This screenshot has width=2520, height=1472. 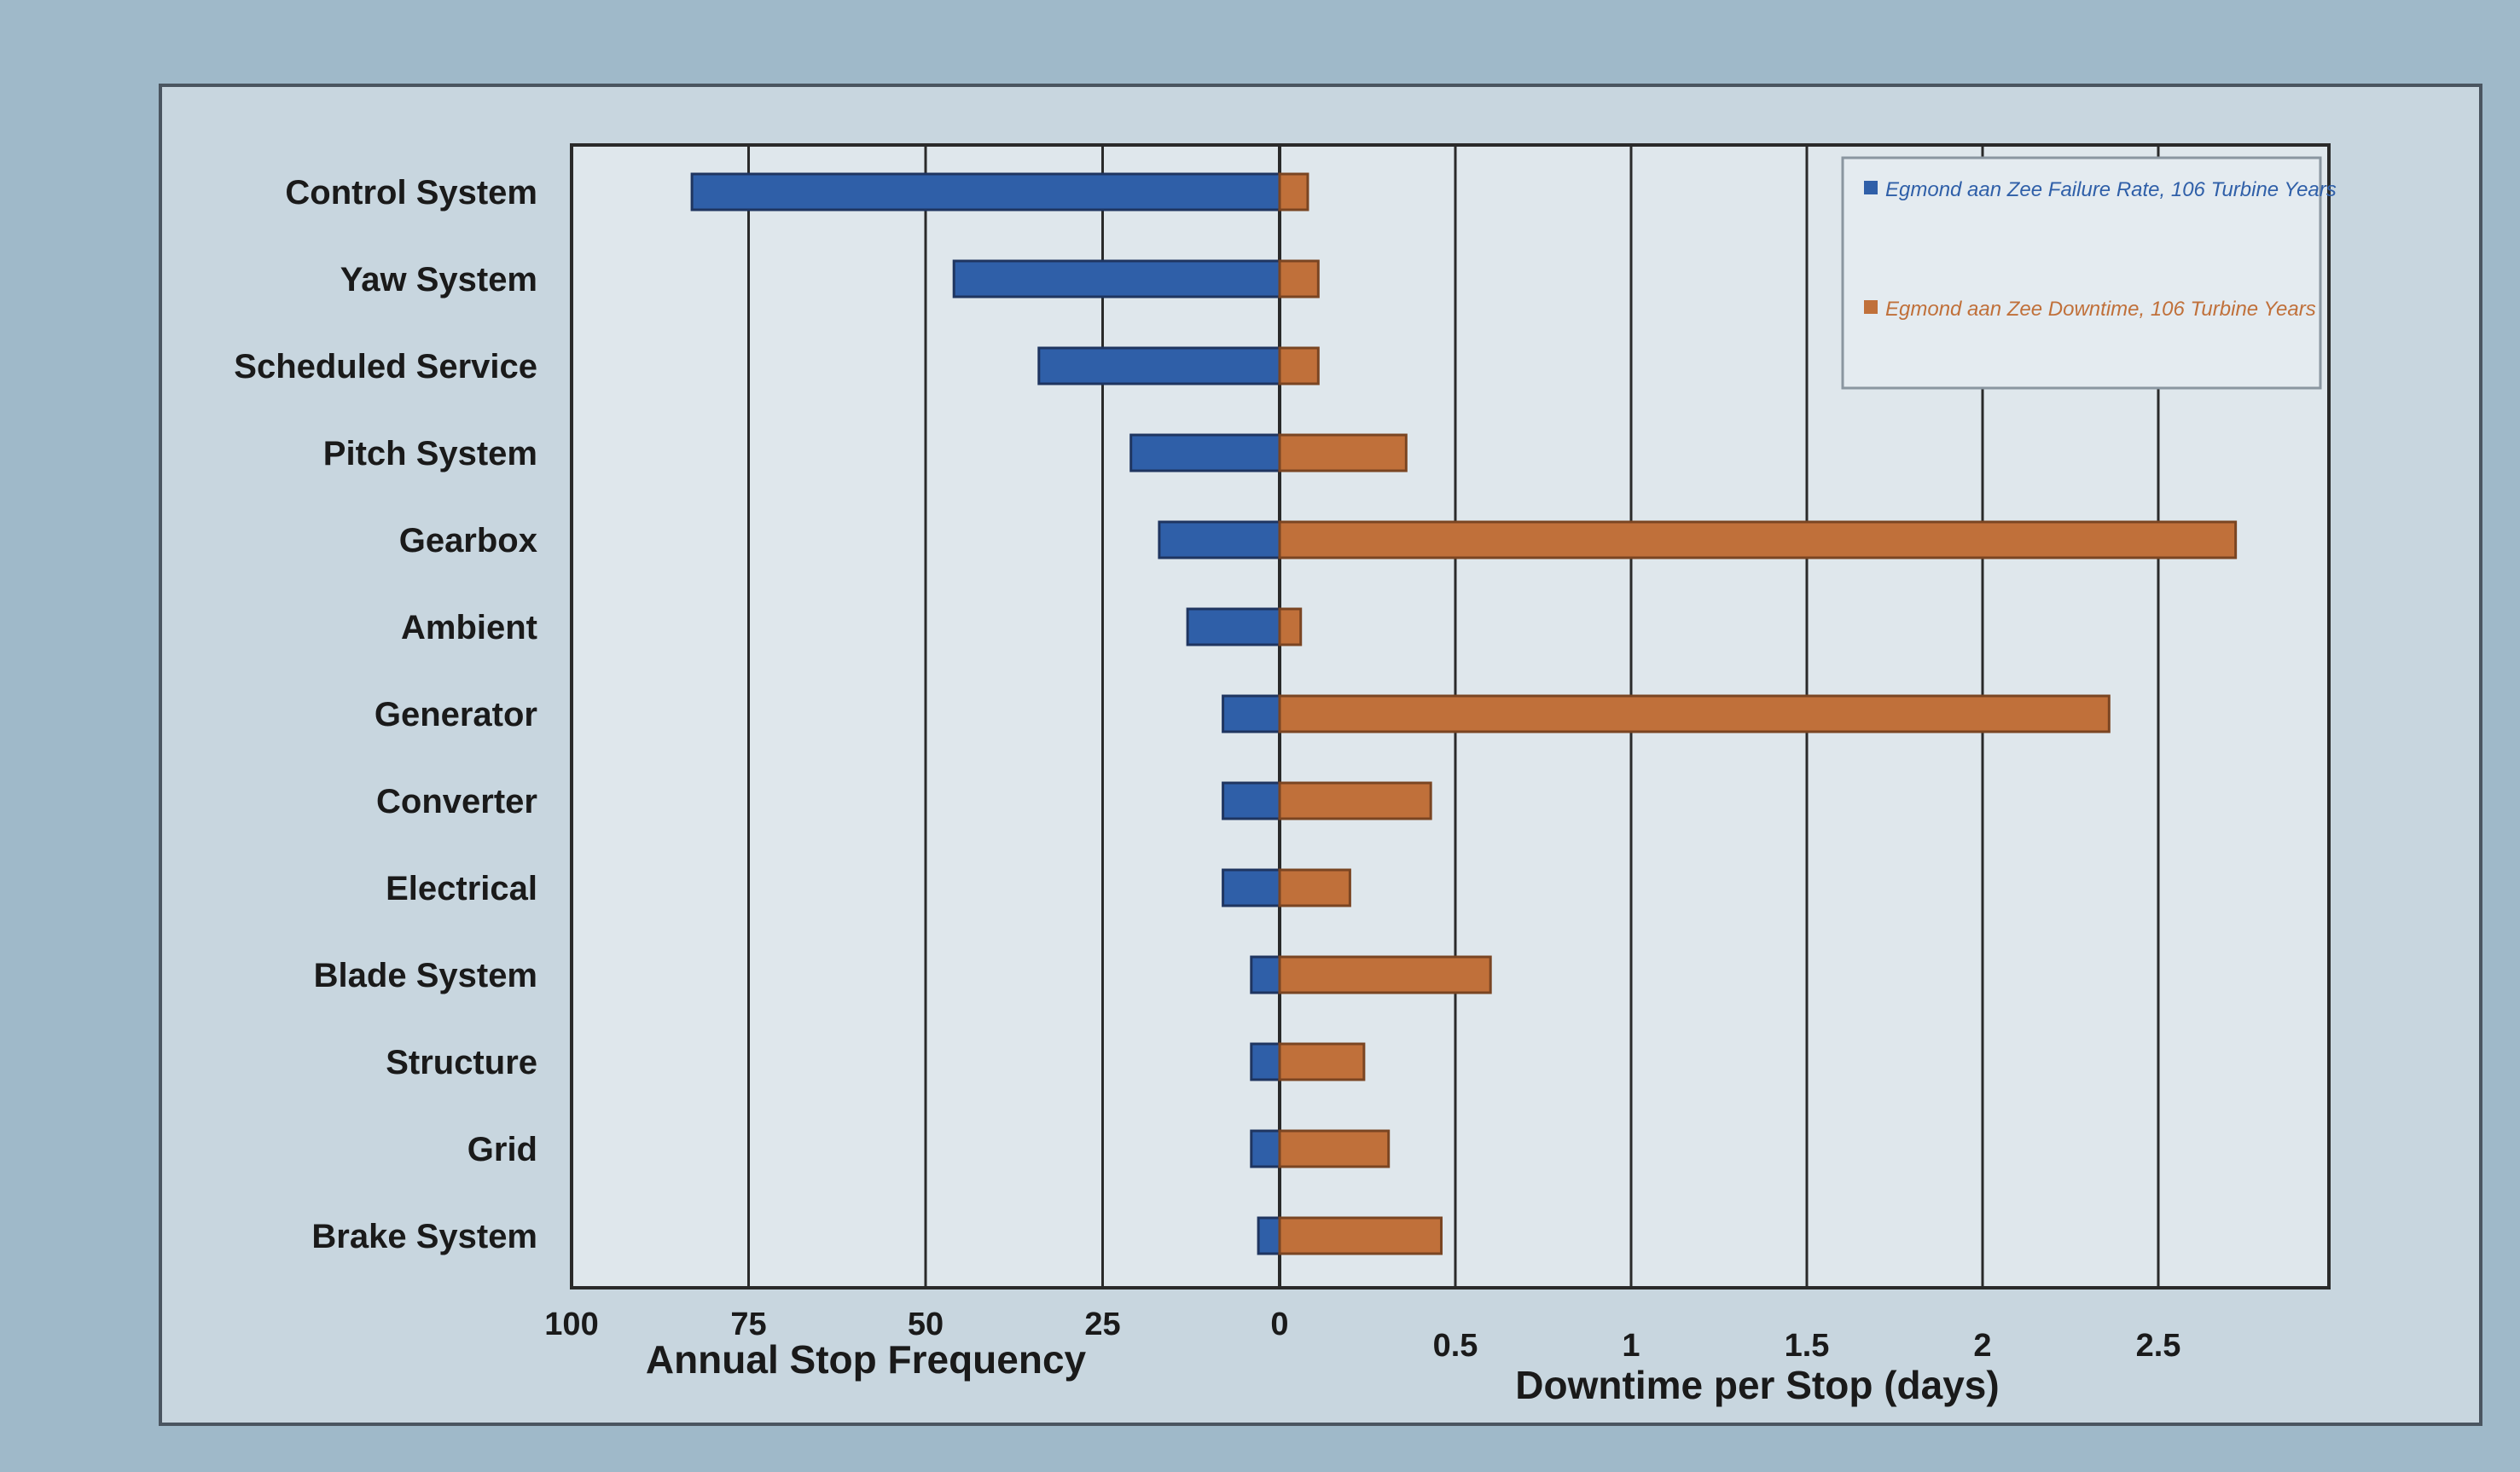 What do you see at coordinates (457, 801) in the screenshot?
I see `category-label: Converter` at bounding box center [457, 801].